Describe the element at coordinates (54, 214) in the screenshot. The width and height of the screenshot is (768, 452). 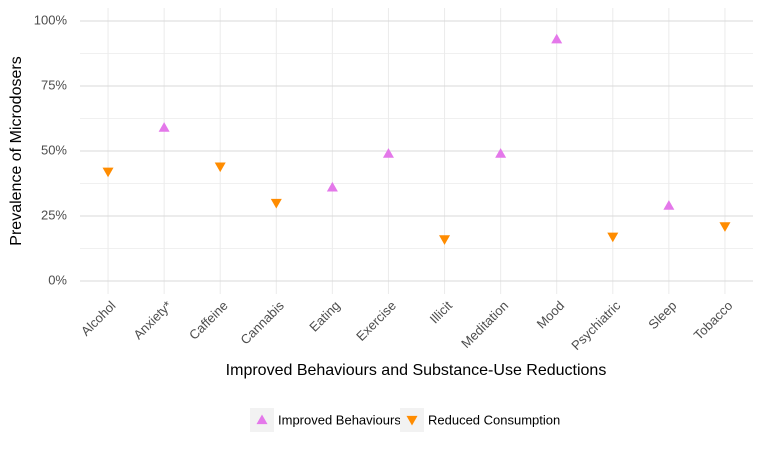
I see `y-tick-label: 25%` at that location.